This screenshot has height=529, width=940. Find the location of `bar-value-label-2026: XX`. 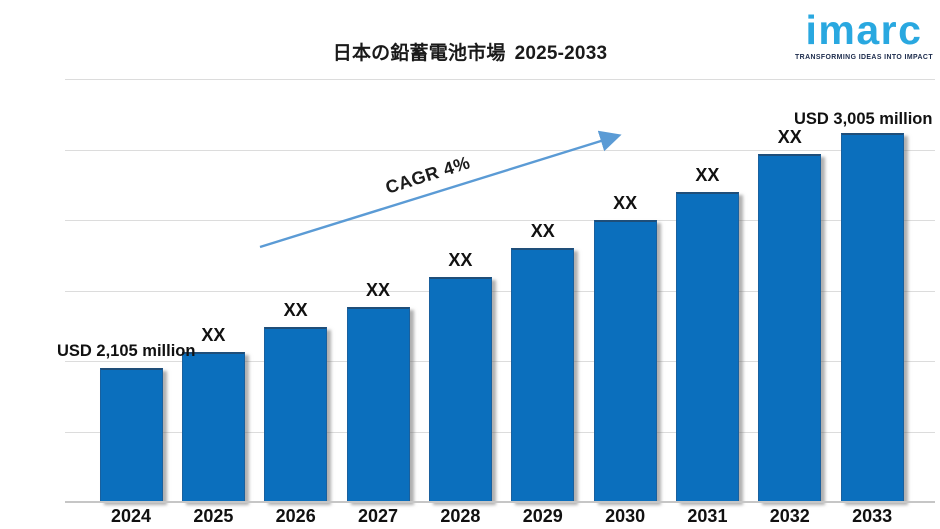

bar-value-label-2026: XX is located at coordinates (295, 310).